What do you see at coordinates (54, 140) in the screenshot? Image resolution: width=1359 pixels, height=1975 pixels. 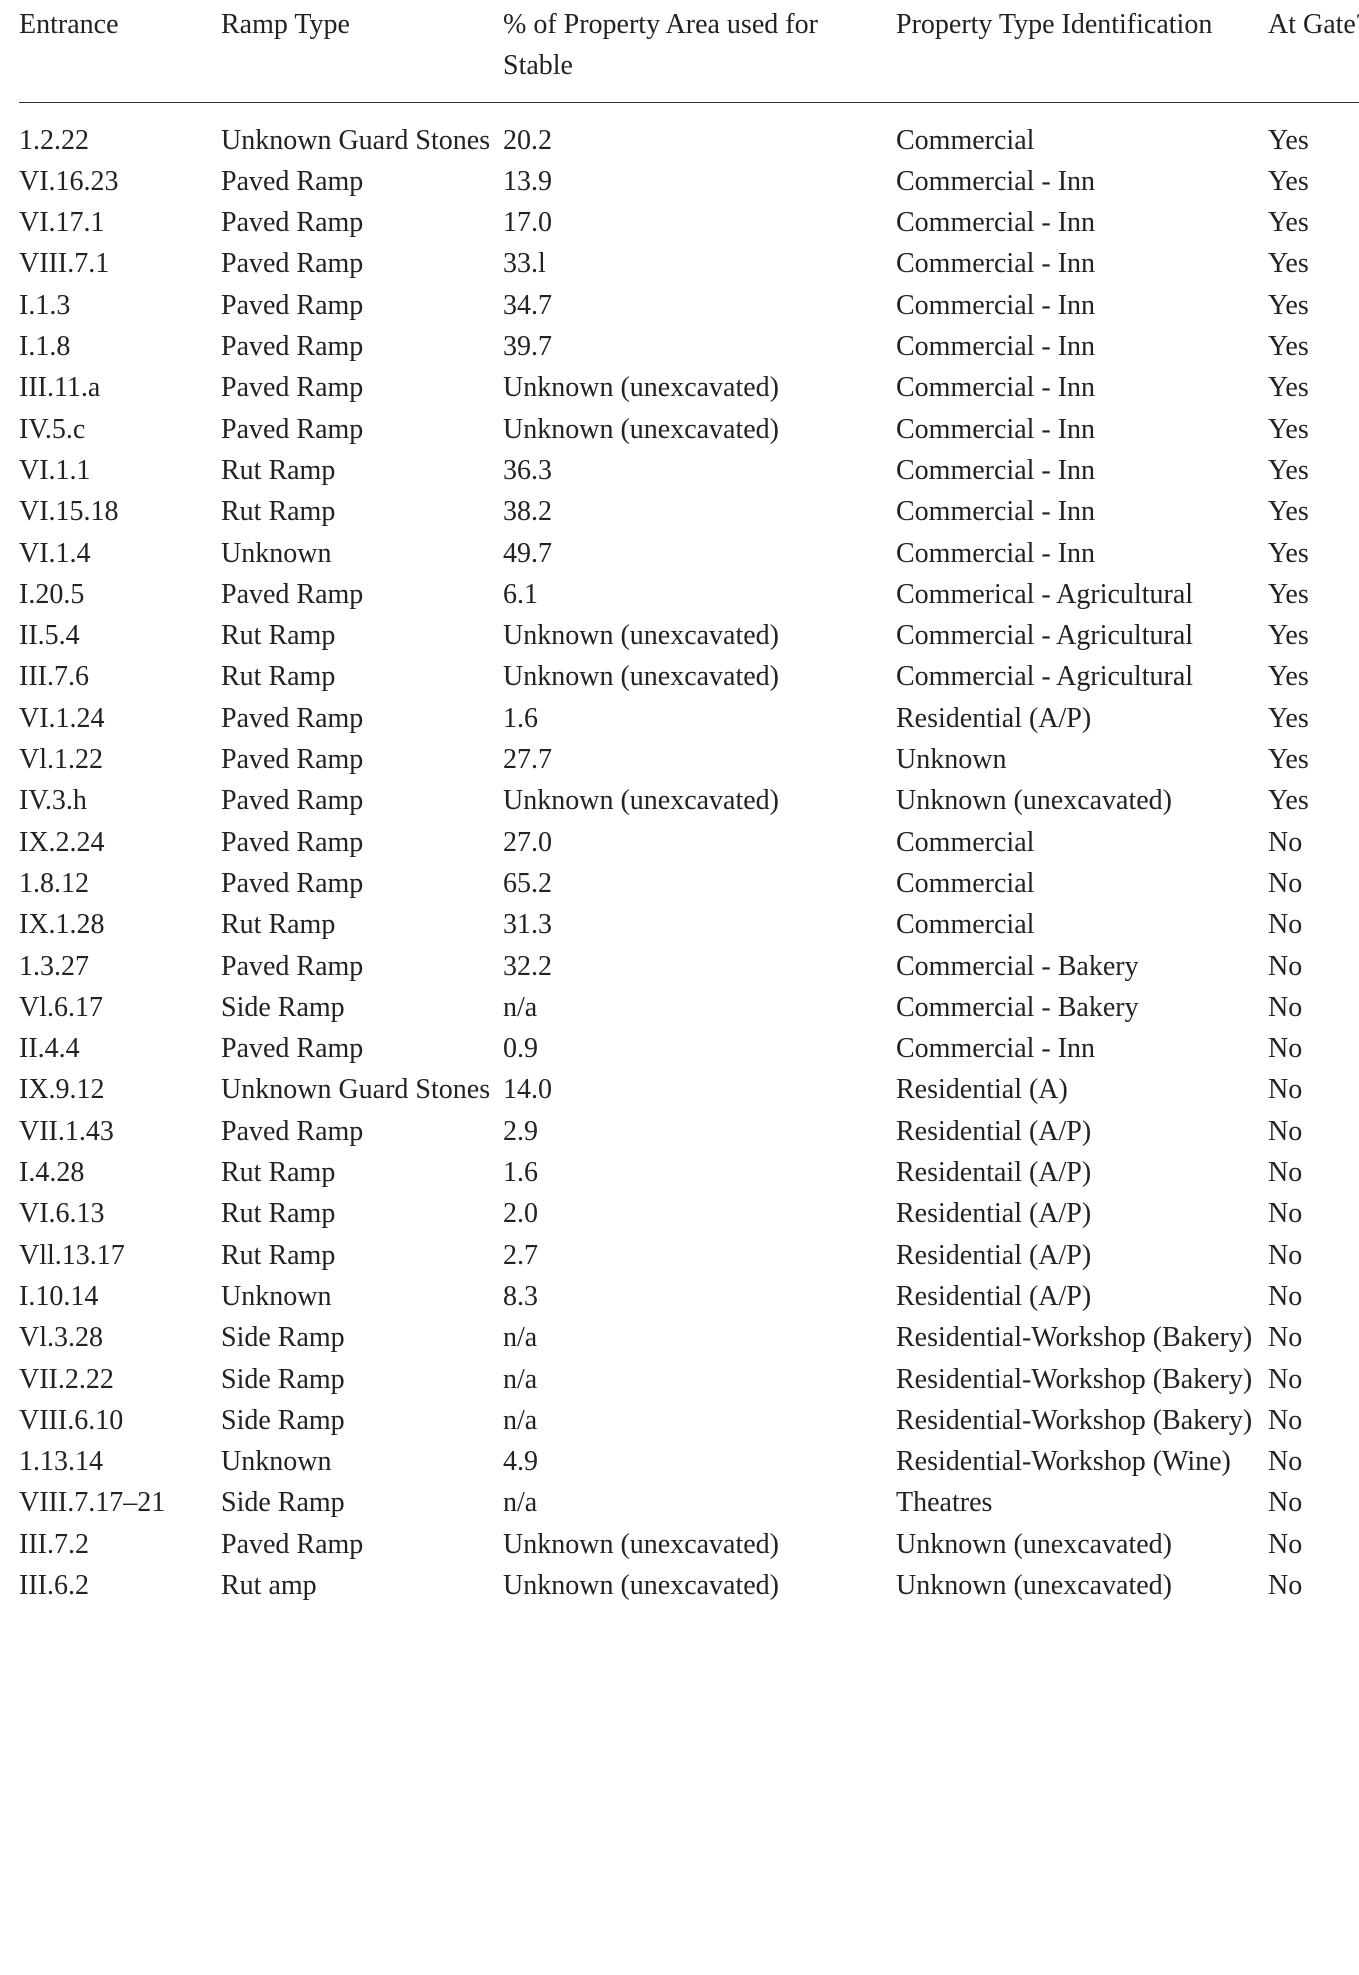 I see `table-cell: 1.2.22` at bounding box center [54, 140].